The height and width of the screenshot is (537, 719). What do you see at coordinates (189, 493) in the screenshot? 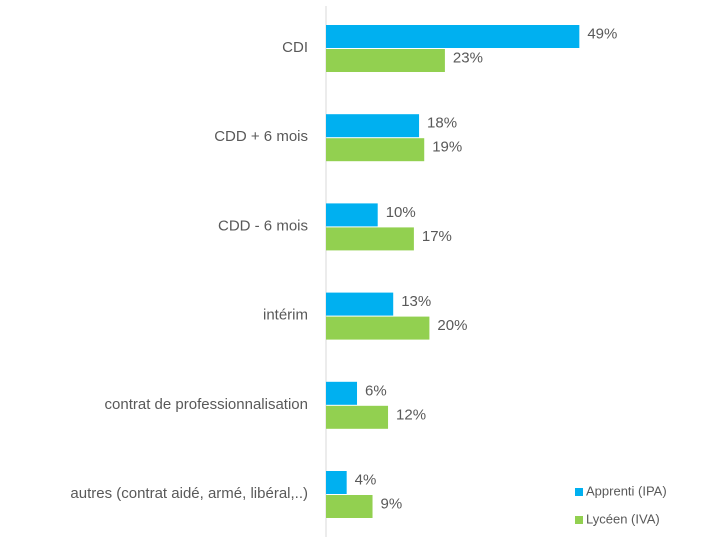
I see `category-label: autres (contrat aidé, armé, libéral,..)` at bounding box center [189, 493].